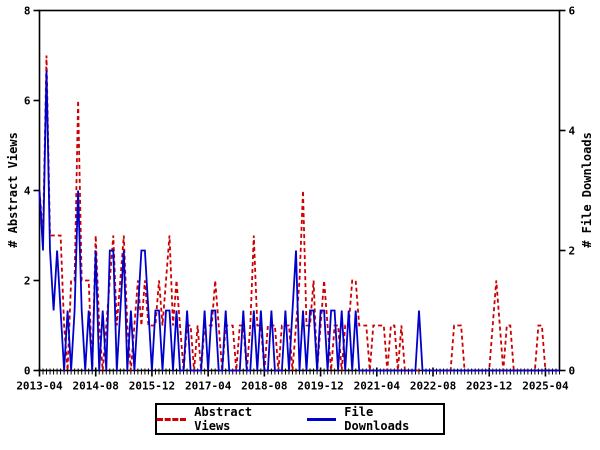 Image resolution: width=600 pixels, height=450 pixels. Describe the element at coordinates (172, 419) in the screenshot. I see `legend-dashed-line-sample` at that location.